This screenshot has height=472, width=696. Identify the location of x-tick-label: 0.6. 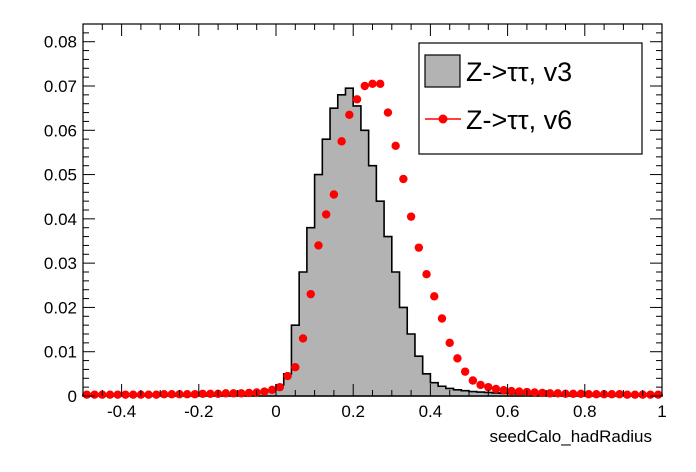
(508, 411).